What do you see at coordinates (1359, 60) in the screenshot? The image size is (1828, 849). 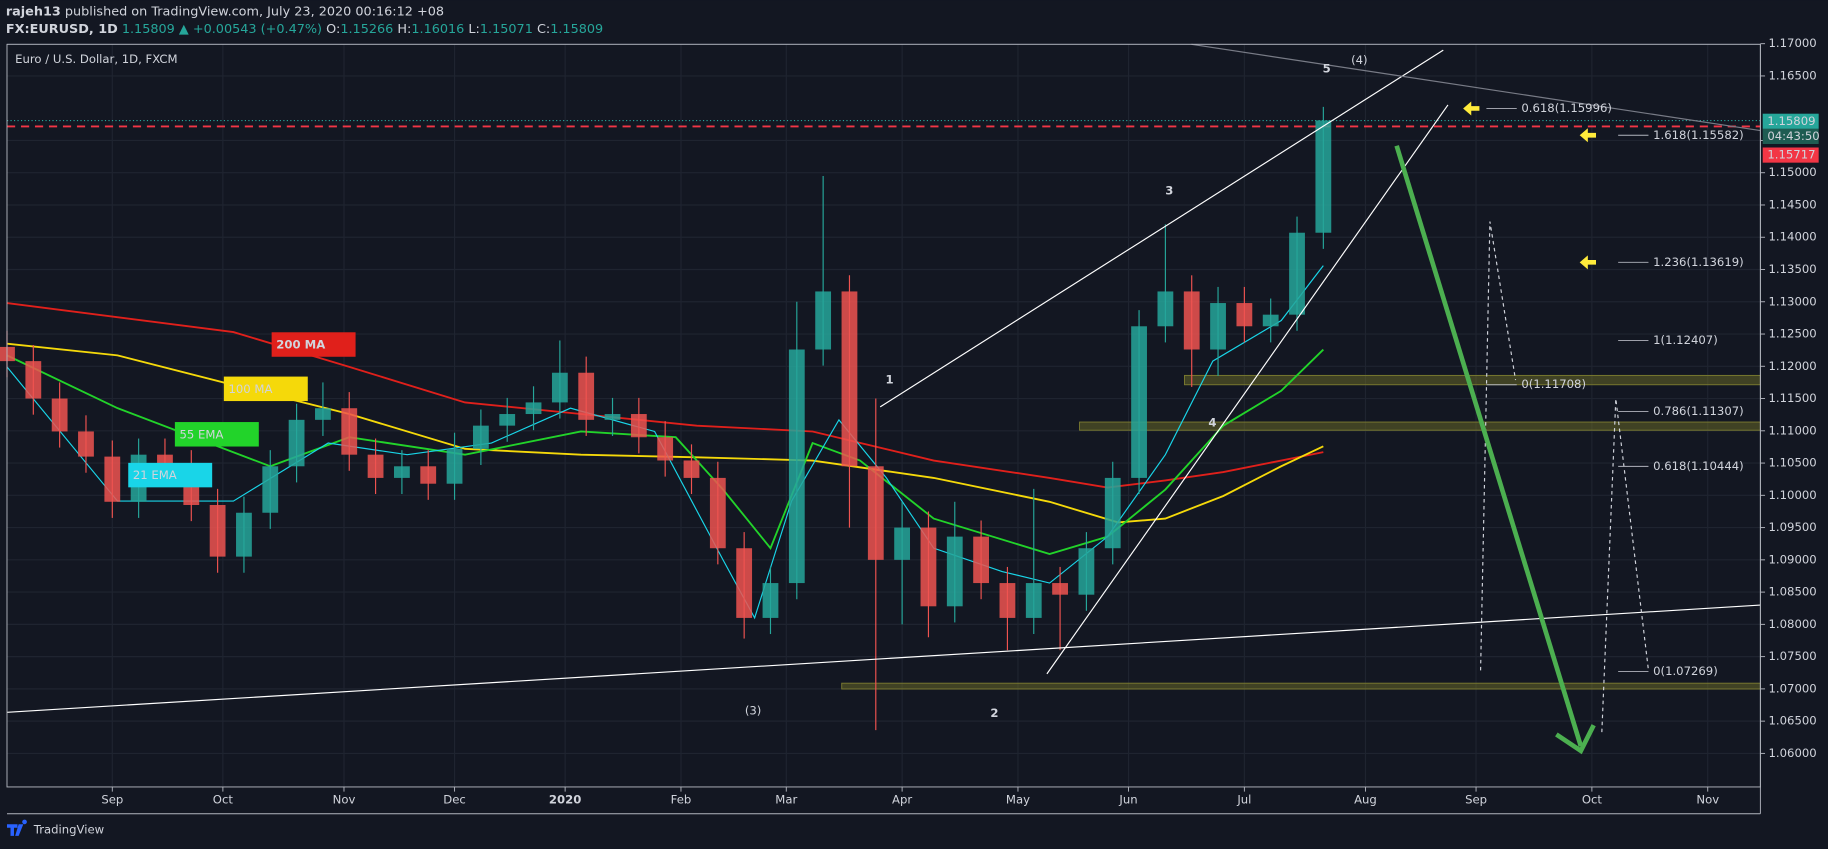 I see `wave-label: (4)` at bounding box center [1359, 60].